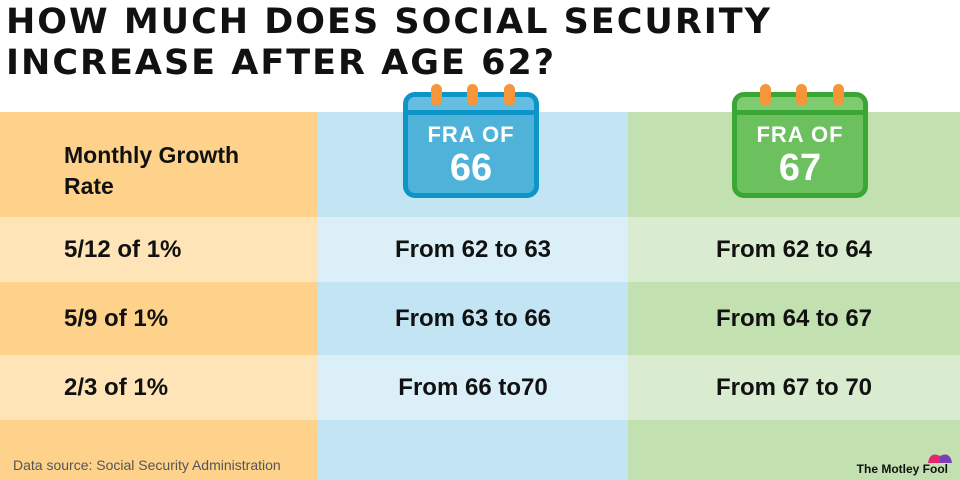 This screenshot has height=480, width=960. What do you see at coordinates (902, 469) in the screenshot?
I see `motley-fool-logo: The Motley Fool` at bounding box center [902, 469].